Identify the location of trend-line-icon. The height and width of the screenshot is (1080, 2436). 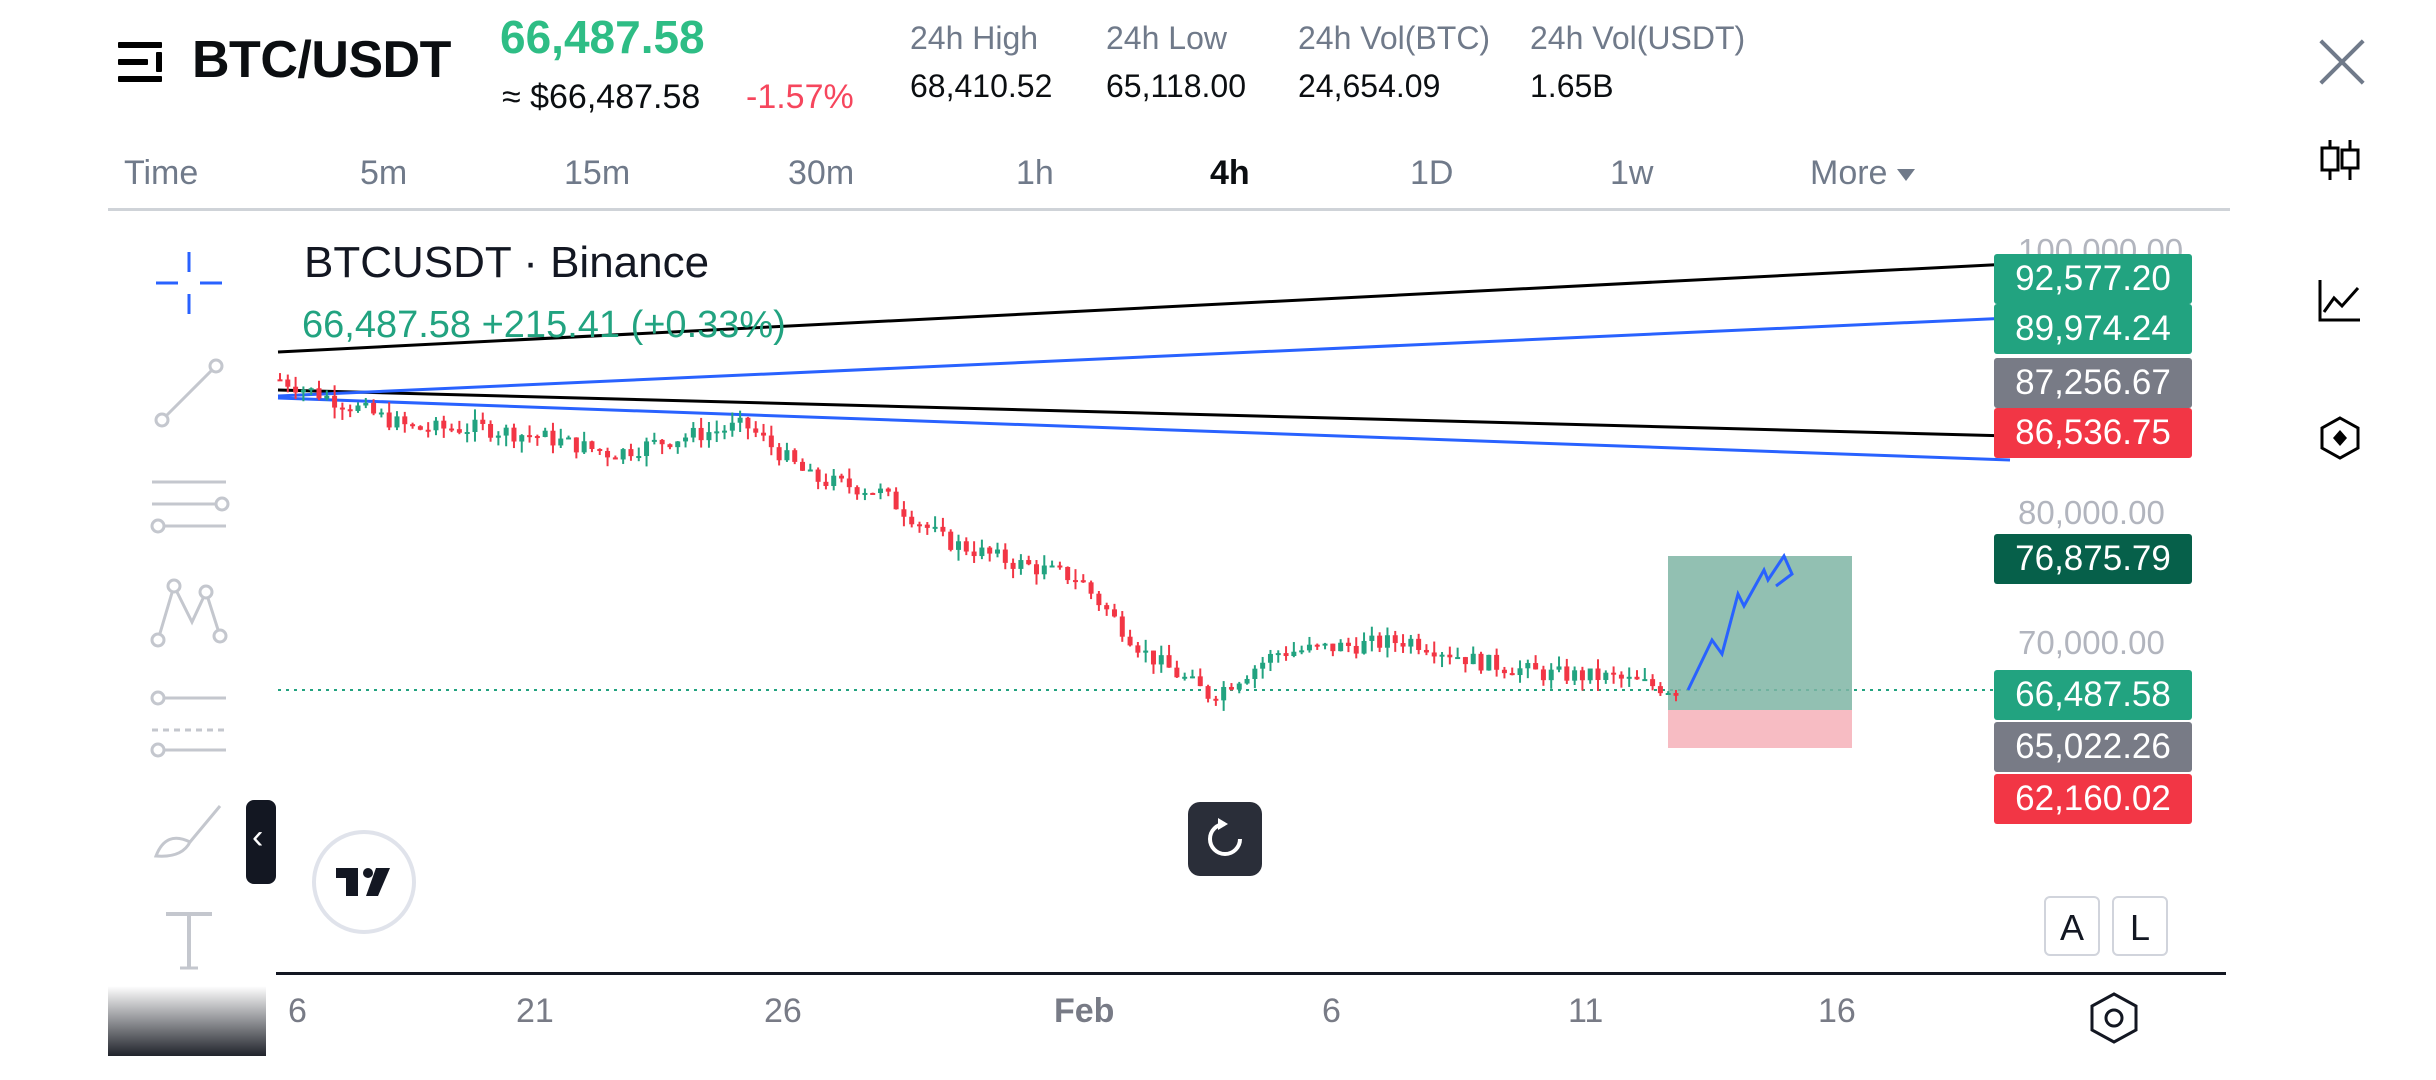
(189, 393).